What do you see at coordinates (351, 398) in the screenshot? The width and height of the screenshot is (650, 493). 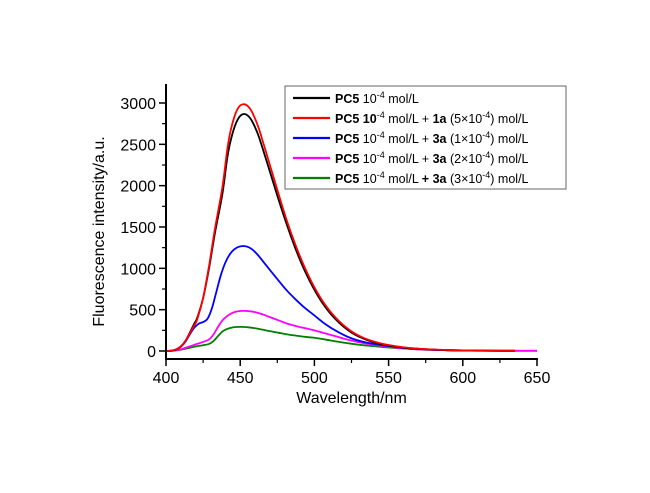 I see `x-axis-title: Wavelength/nm` at bounding box center [351, 398].